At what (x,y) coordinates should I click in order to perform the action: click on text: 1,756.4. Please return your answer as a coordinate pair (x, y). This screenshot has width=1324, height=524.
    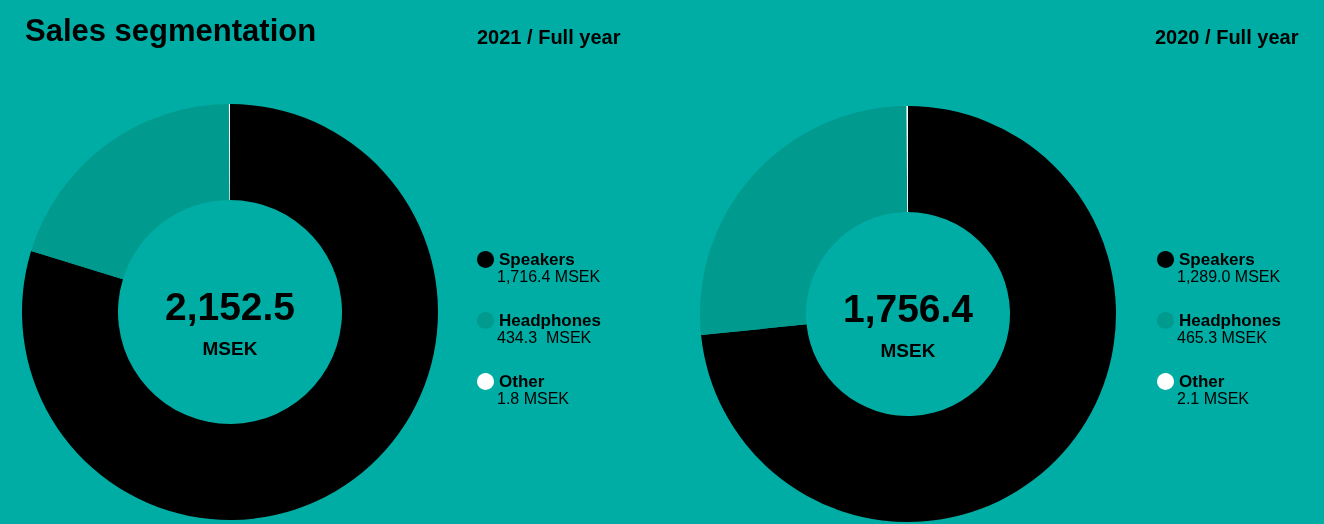
    Looking at the image, I should click on (908, 308).